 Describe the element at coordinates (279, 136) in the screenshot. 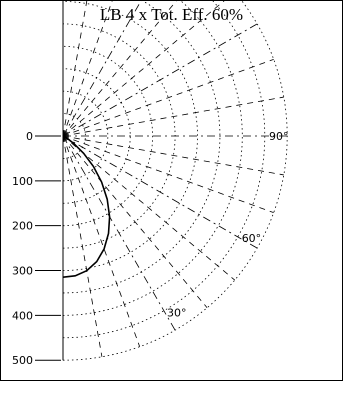

I see `angle-label: 90°` at that location.